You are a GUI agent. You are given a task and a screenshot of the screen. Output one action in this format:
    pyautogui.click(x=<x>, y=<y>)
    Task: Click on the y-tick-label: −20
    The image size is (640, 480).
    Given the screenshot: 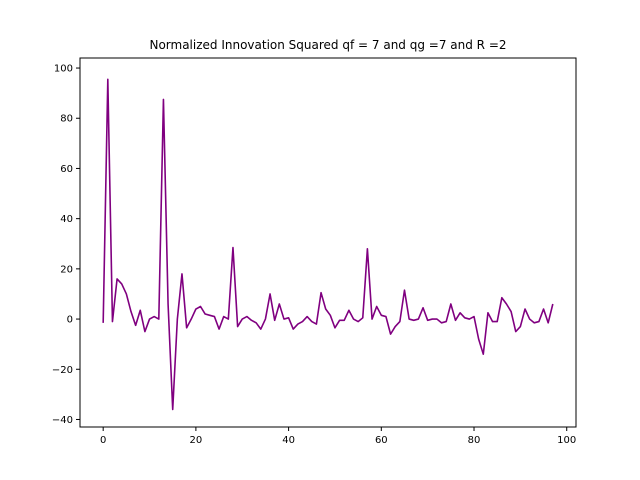 What is the action you would take?
    pyautogui.click(x=62, y=370)
    